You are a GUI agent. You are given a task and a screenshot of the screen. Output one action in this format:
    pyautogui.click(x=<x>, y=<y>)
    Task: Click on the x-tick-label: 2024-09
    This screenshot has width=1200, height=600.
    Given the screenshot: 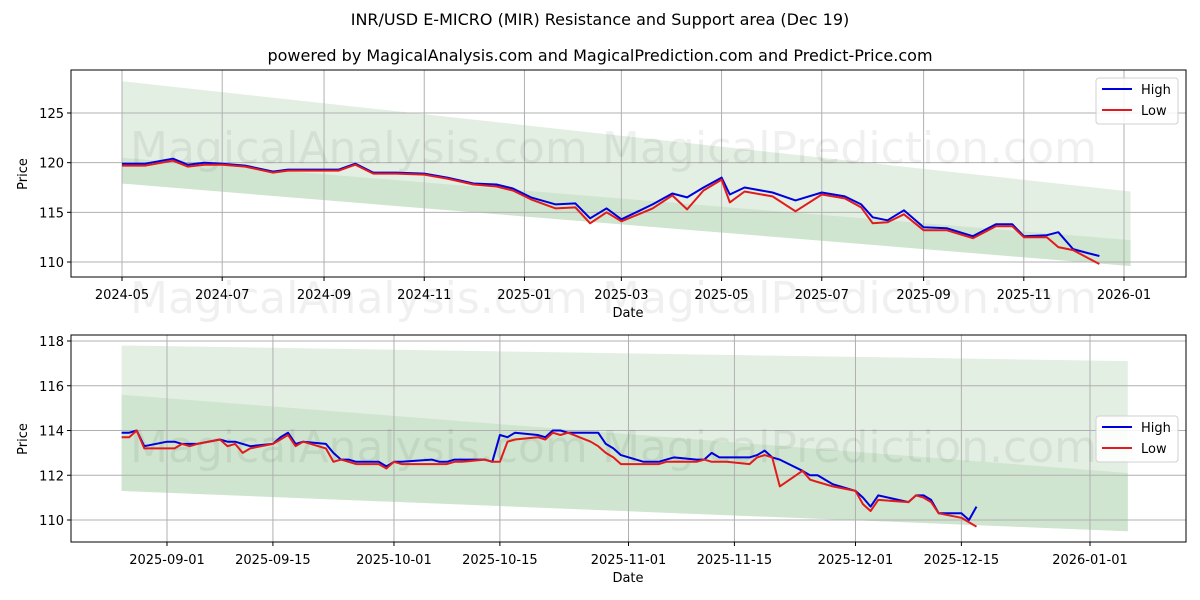 What is the action you would take?
    pyautogui.click(x=324, y=295)
    